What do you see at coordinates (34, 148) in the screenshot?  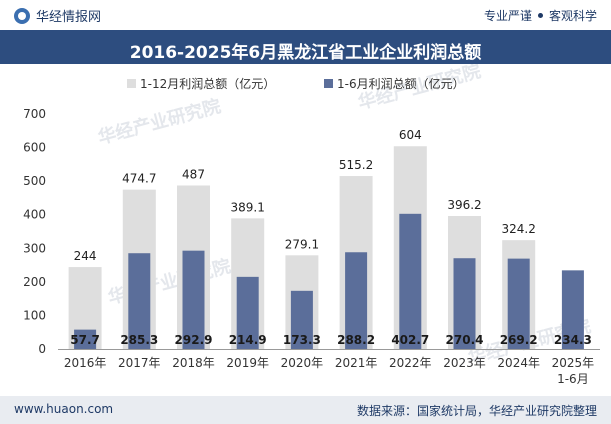 I see `y-tick-label: 600` at bounding box center [34, 148].